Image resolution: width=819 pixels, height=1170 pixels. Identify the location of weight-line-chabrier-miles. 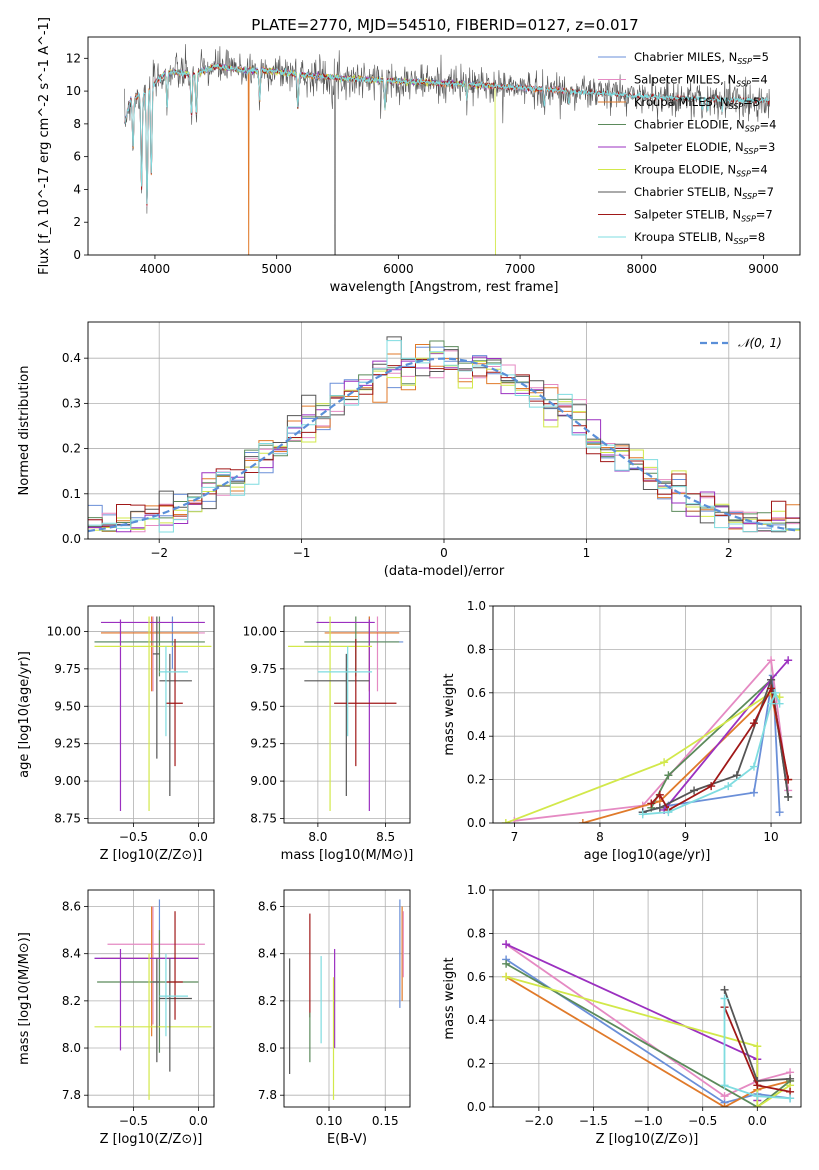
(711, 744).